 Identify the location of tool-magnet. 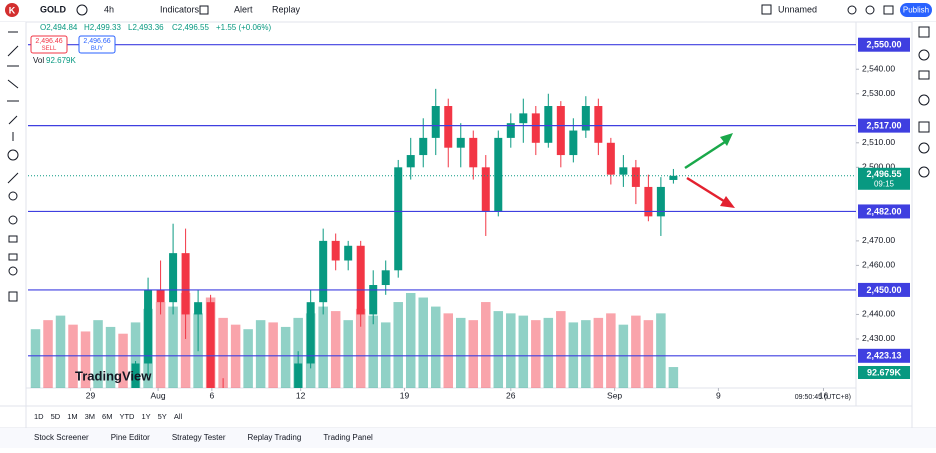
(13, 220).